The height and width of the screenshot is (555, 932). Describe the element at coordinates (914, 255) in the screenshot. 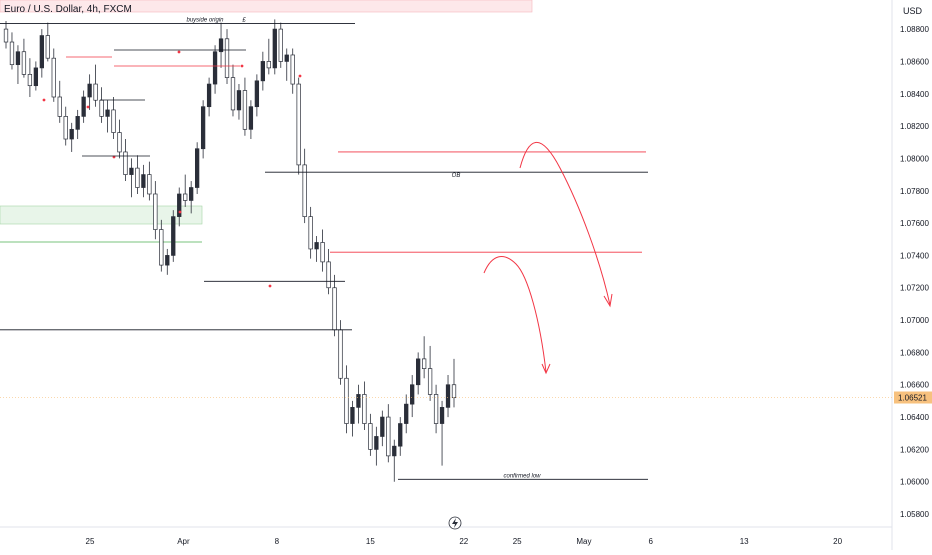

I see `y-tick-label: 1.07400` at that location.